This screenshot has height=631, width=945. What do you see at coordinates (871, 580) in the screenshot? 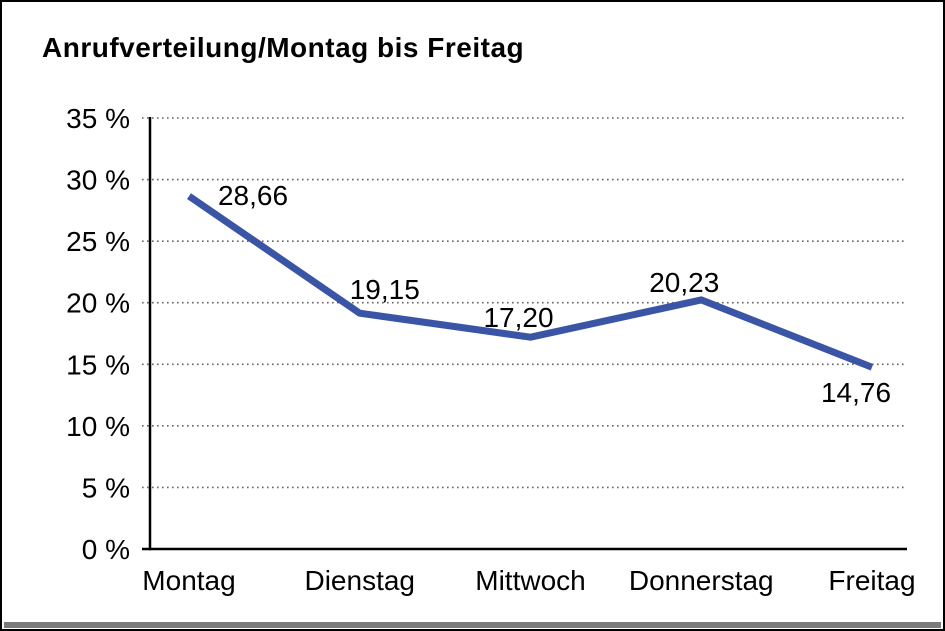
I see `x-axis-category-label: Freitag` at bounding box center [871, 580].